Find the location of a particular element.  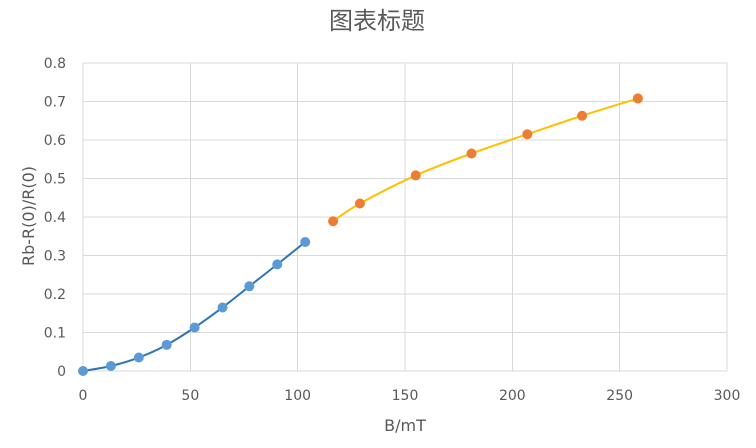

y-tick-label: 0 is located at coordinates (61, 372).